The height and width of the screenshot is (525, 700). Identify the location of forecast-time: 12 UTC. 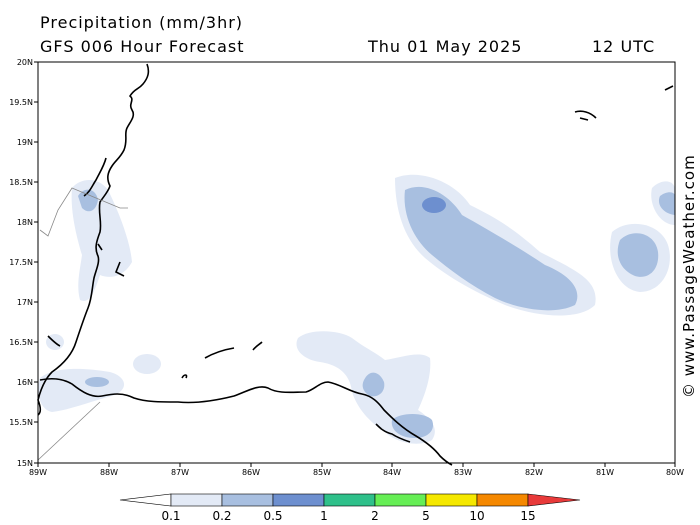
(624, 46).